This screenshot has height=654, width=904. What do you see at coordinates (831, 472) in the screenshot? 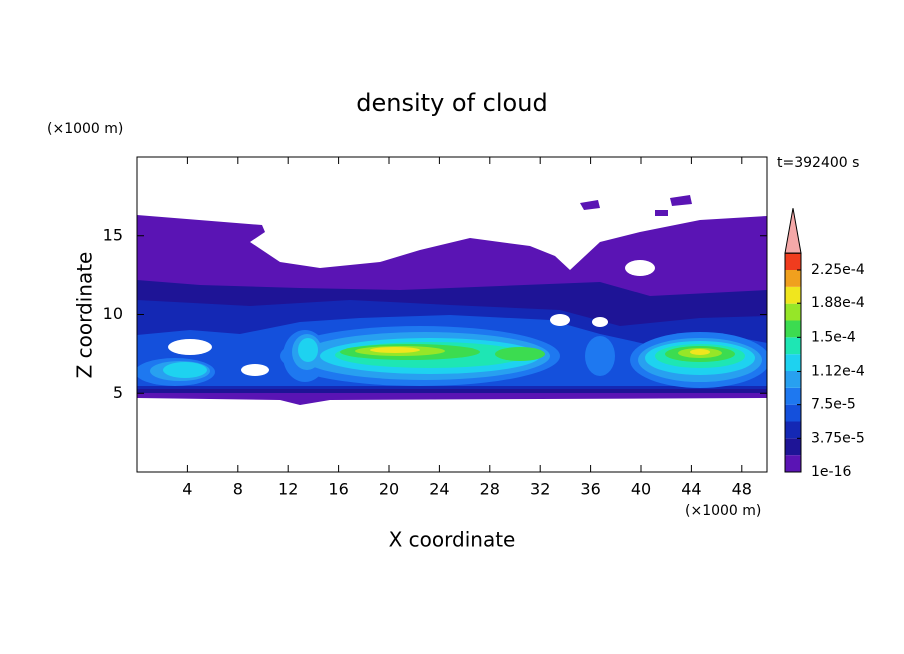
I see `colorbar-tick-label: 1e-16` at bounding box center [831, 472].